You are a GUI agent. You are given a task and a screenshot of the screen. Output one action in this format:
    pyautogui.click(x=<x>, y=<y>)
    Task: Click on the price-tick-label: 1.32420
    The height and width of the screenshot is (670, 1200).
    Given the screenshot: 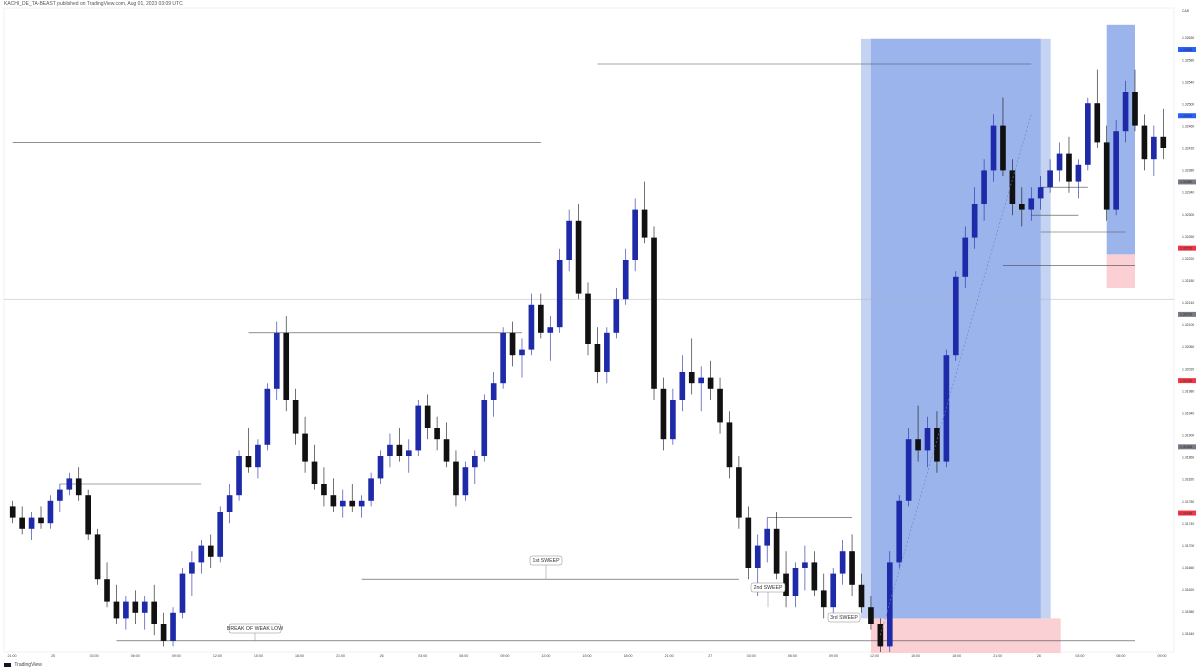 What is the action you would take?
    pyautogui.click(x=1188, y=149)
    